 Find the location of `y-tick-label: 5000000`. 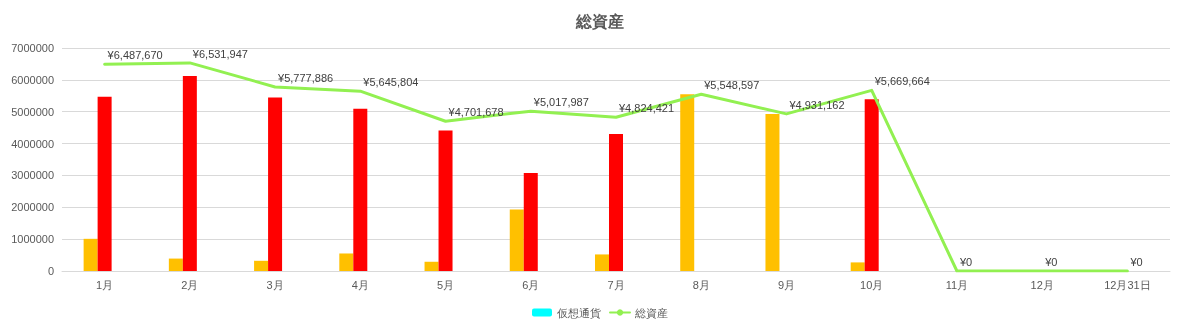

y-tick-label: 5000000 is located at coordinates (32, 111).